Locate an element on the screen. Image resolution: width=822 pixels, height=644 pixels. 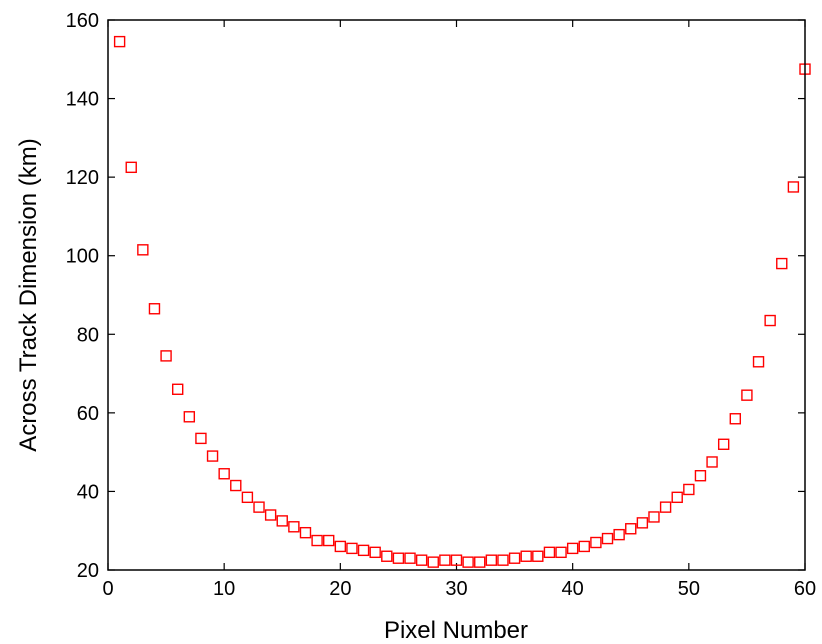
y-tick-label: 100 is located at coordinates (82, 257).